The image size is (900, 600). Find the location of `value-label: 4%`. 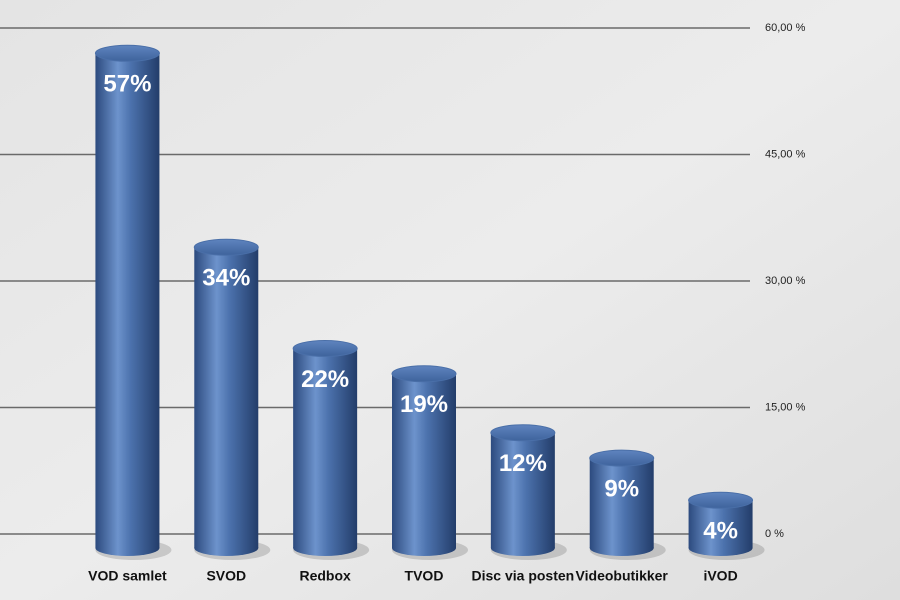

value-label: 4% is located at coordinates (720, 531).